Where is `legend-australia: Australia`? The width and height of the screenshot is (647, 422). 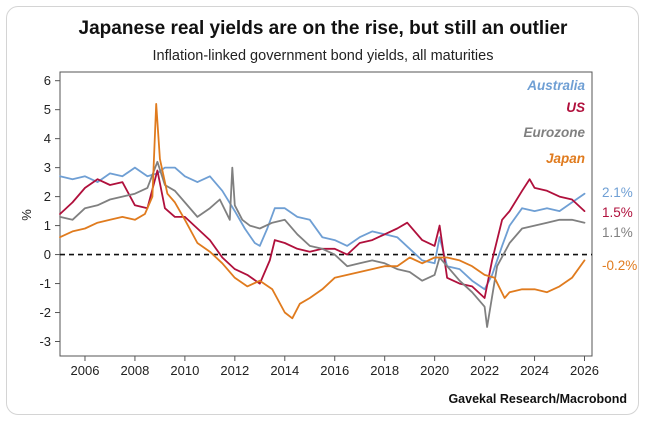
legend-australia: Australia is located at coordinates (555, 85).